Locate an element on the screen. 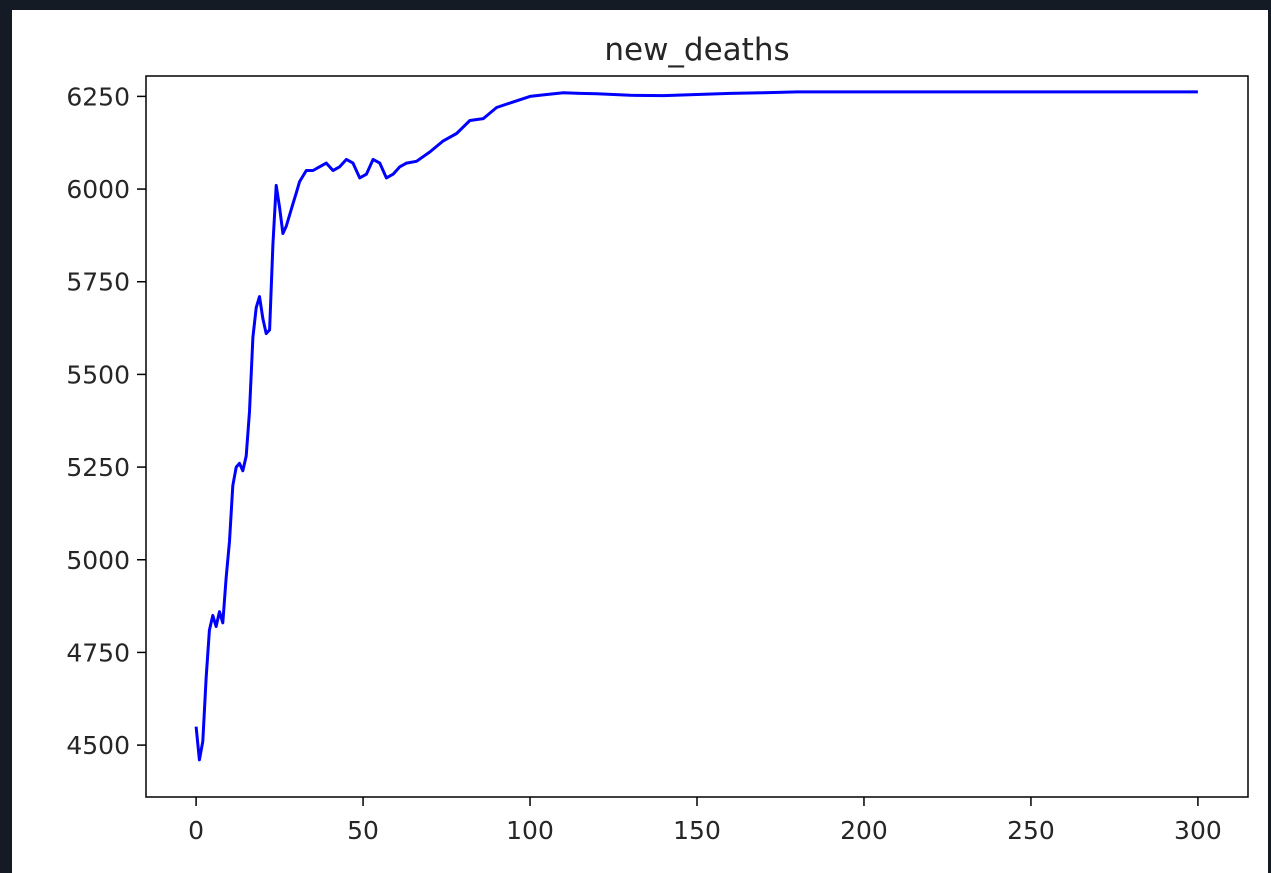 The image size is (1271, 873). y-tick-label: 4500 is located at coordinates (98, 745).